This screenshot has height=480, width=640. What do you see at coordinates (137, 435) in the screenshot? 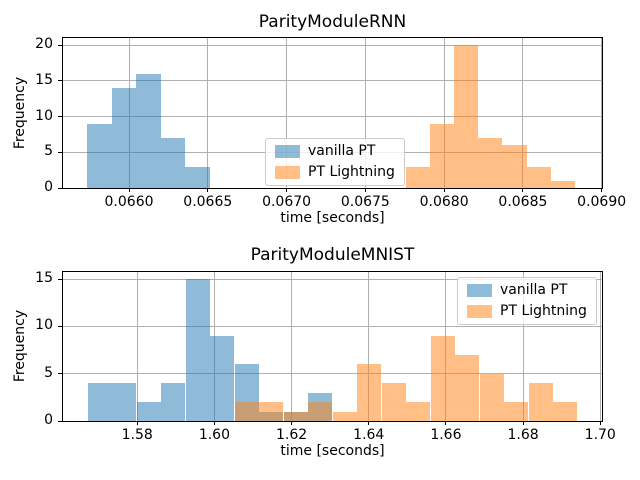
I see `x-tick-label: 1.58` at bounding box center [137, 435].